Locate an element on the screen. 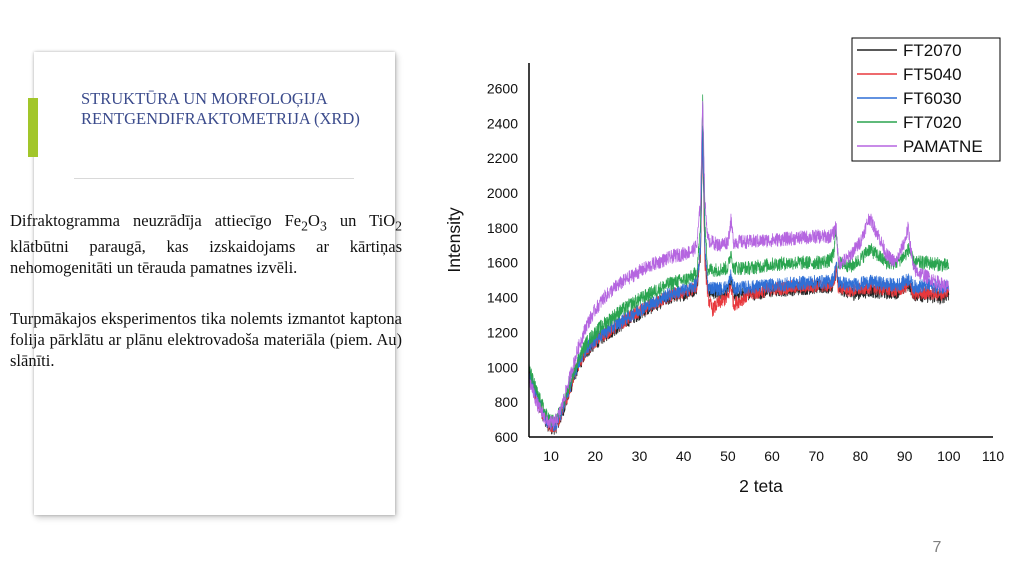 This screenshot has width=1024, height=576. y-tick-label: 1400 is located at coordinates (502, 298).